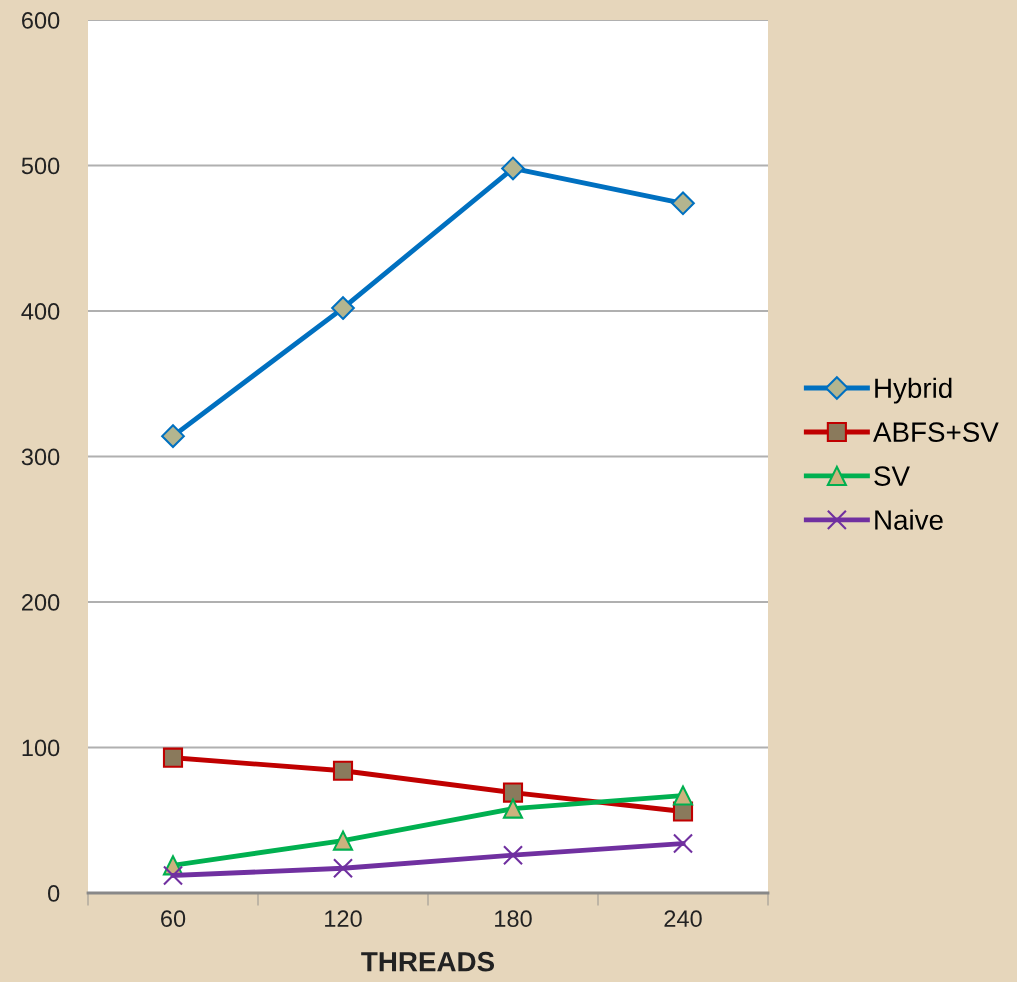 The image size is (1017, 982). I want to click on y-tick-label: 200, so click(41, 602).